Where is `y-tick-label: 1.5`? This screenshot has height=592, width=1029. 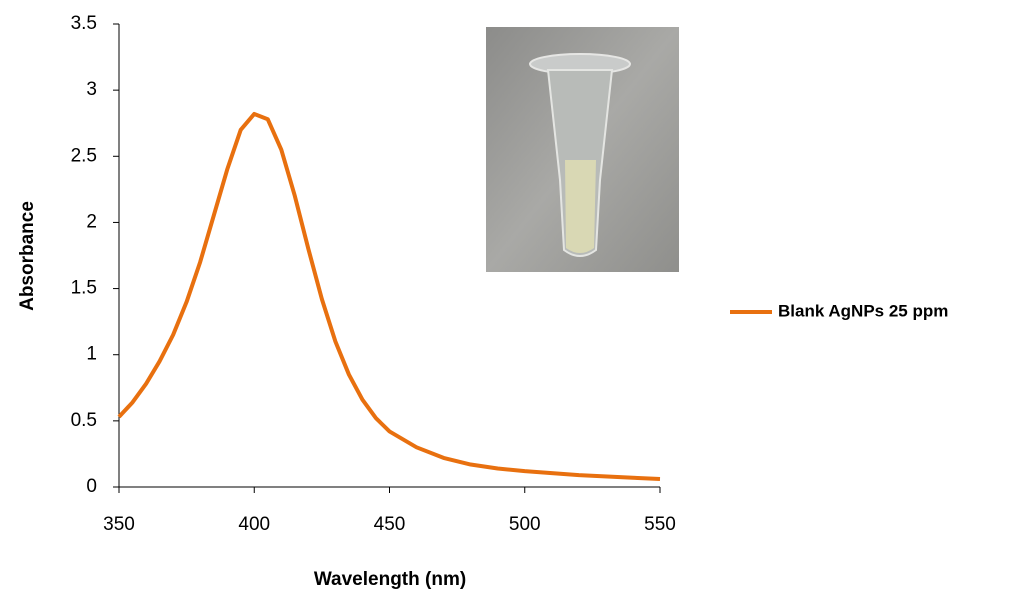 y-tick-label: 1.5 is located at coordinates (84, 288).